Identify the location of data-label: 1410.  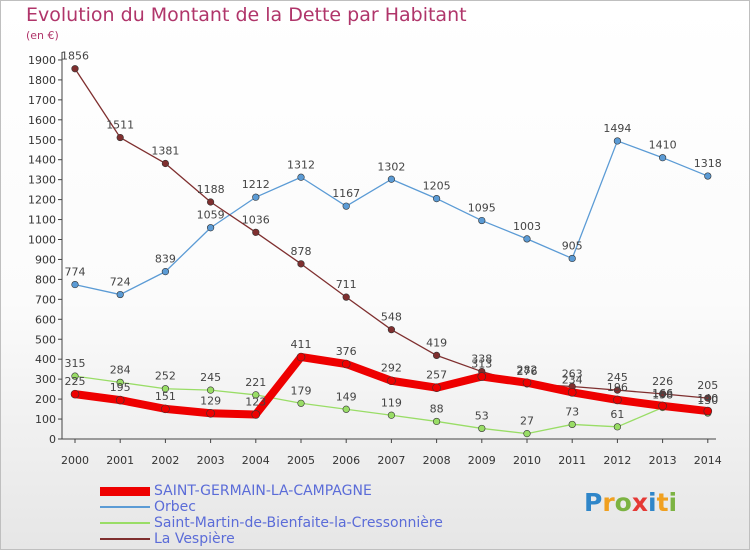
(663, 145).